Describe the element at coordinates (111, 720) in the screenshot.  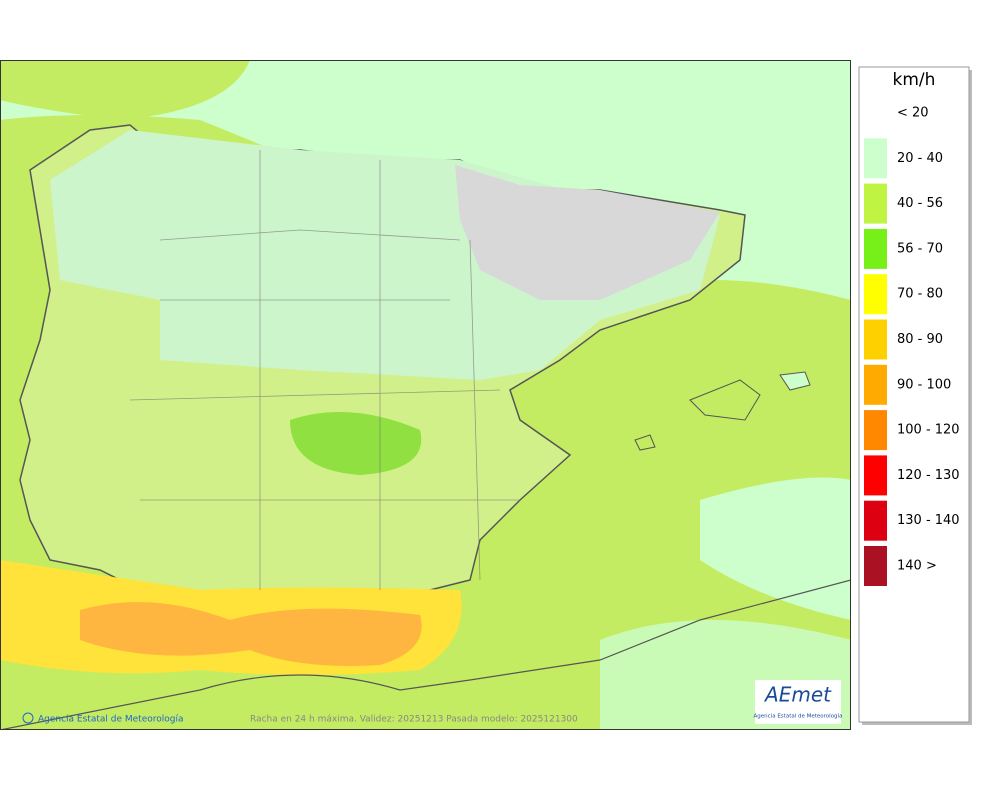
I see `copyright: Agencia Estatal de Meteorología` at that location.